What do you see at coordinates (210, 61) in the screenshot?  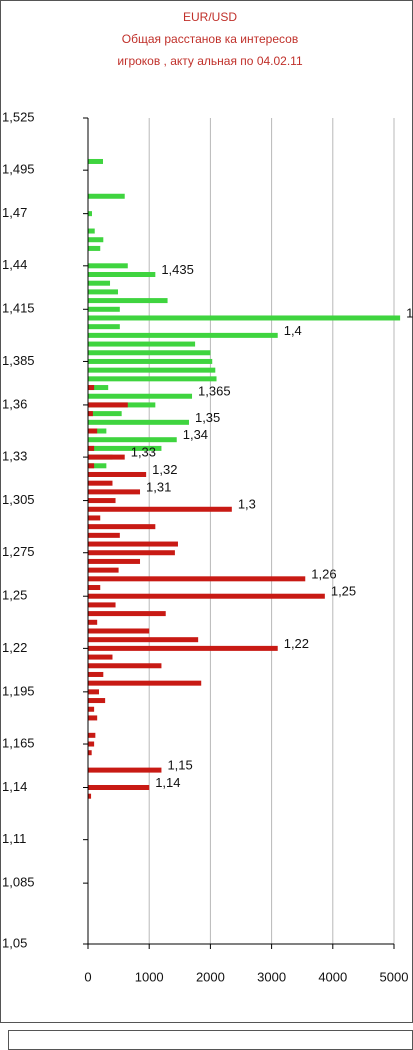 I see `chart-subtitle: игроков , акту альная по 04.02.11` at bounding box center [210, 61].